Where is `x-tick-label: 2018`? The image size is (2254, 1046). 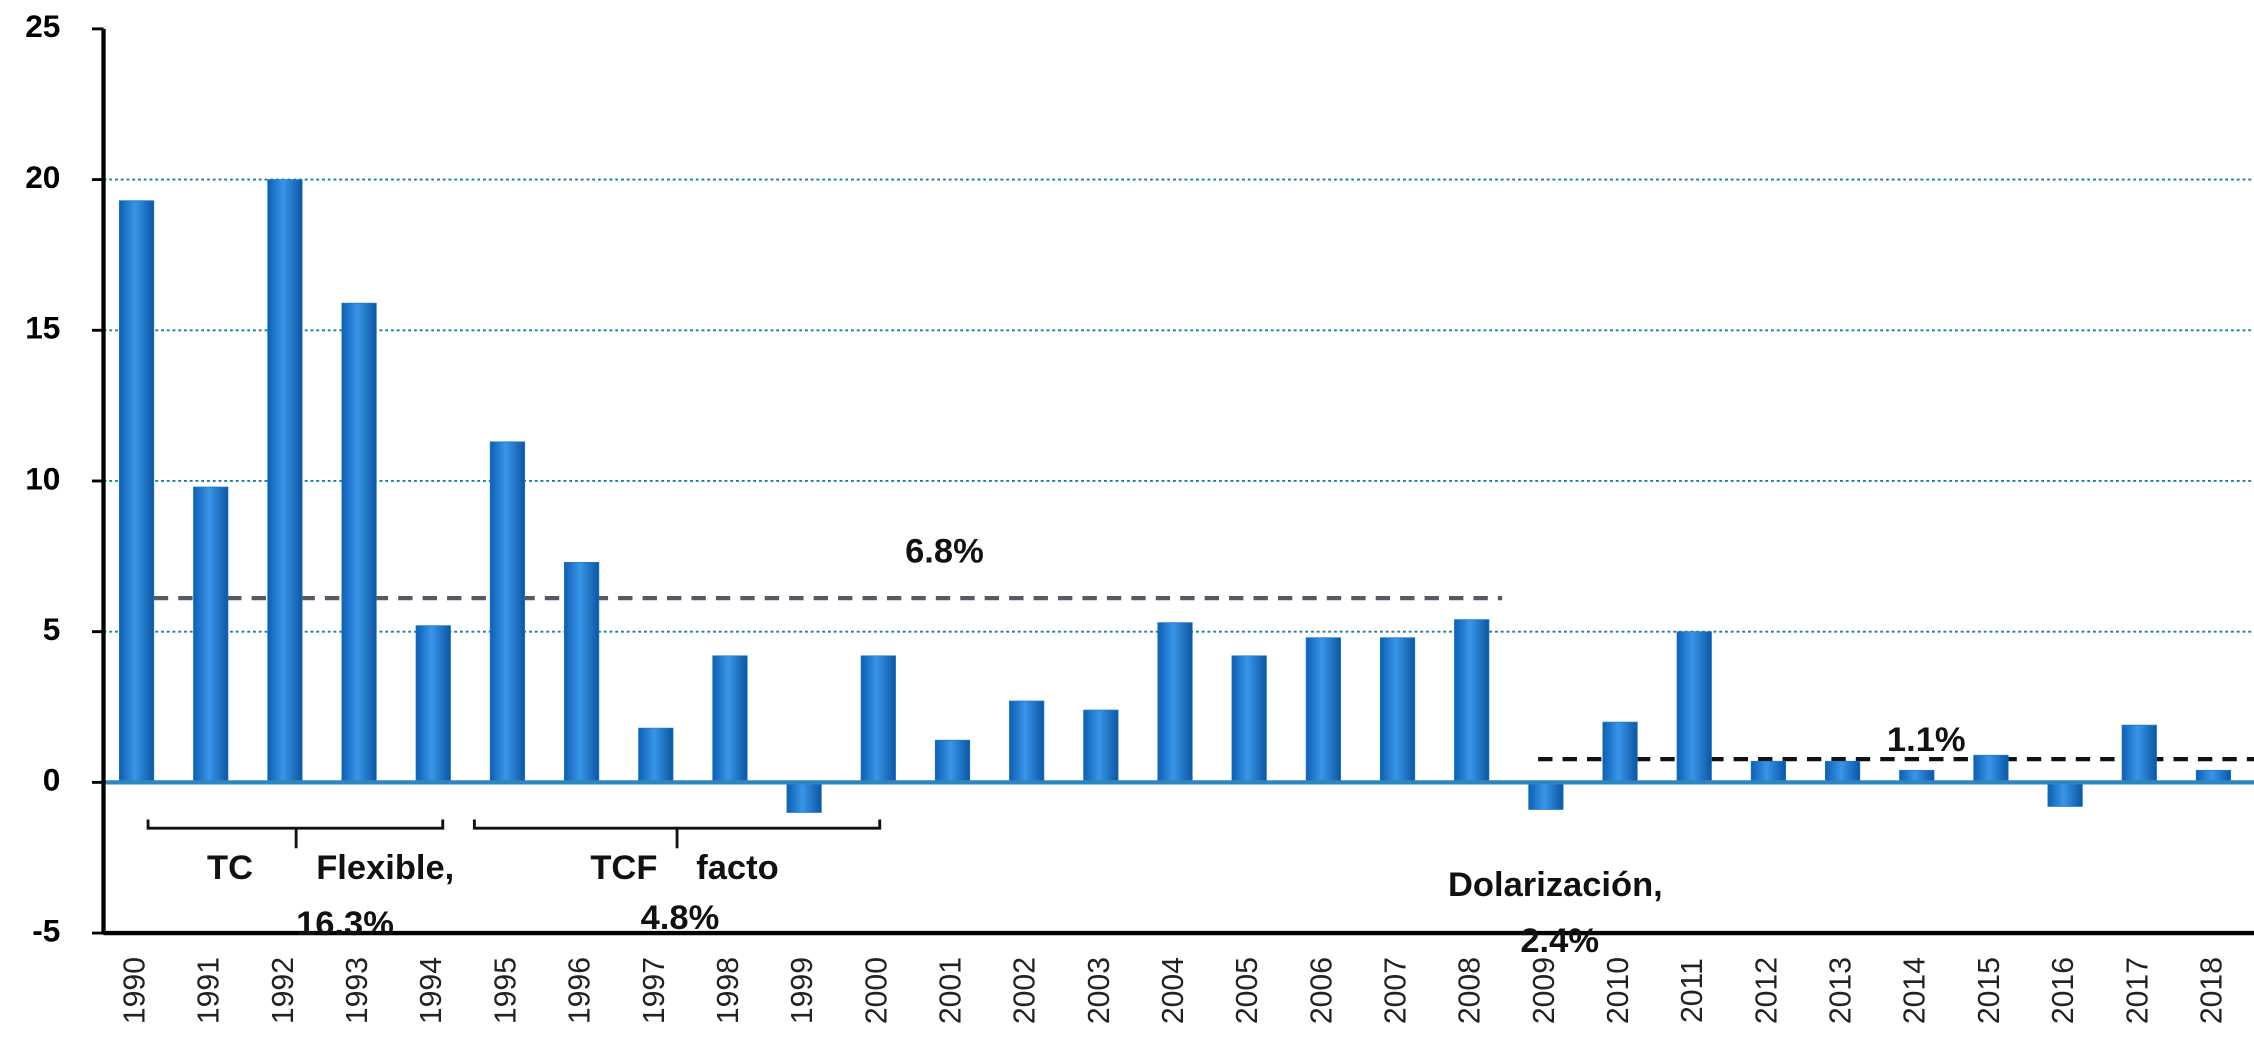
x-tick-label: 2018 is located at coordinates (2211, 990).